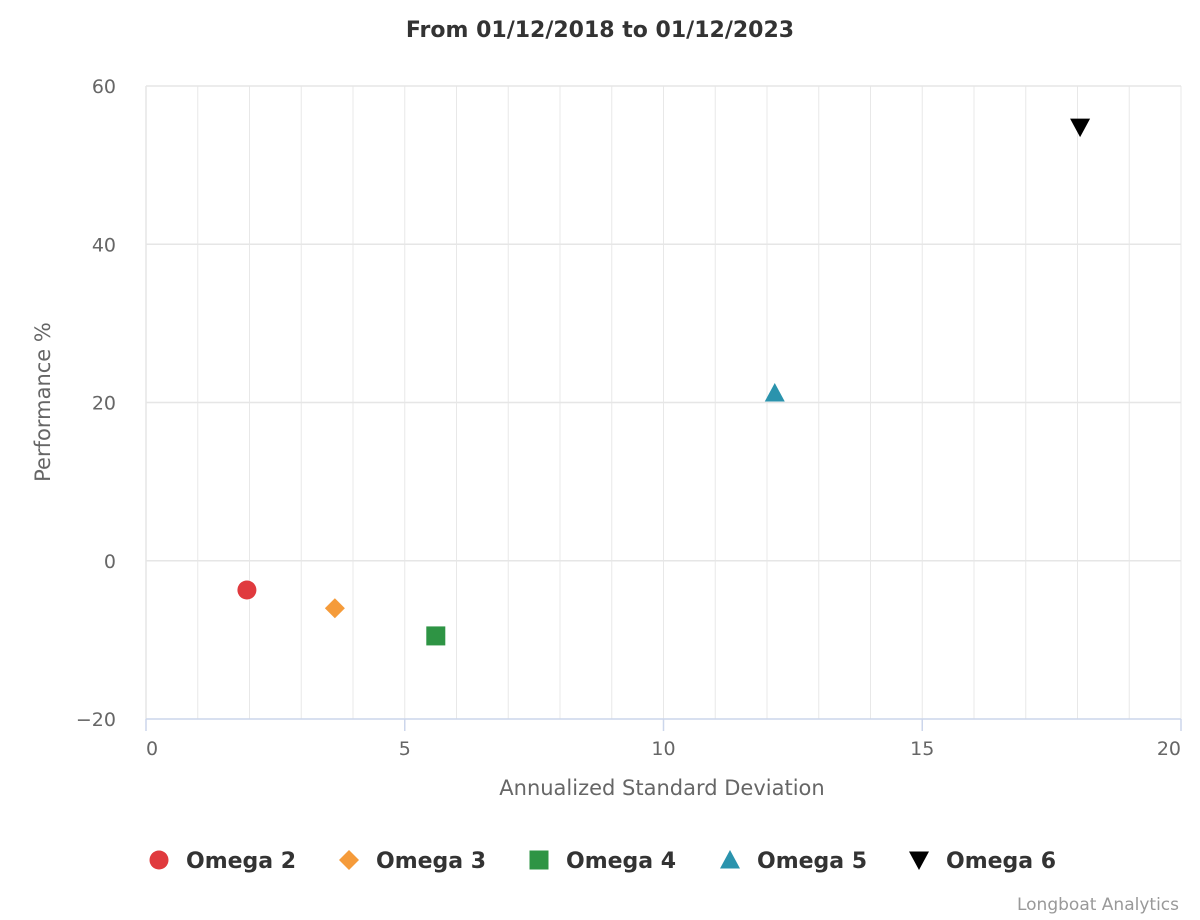 This screenshot has width=1200, height=920. I want to click on credits-label: Longboat Analytics, so click(1098, 905).